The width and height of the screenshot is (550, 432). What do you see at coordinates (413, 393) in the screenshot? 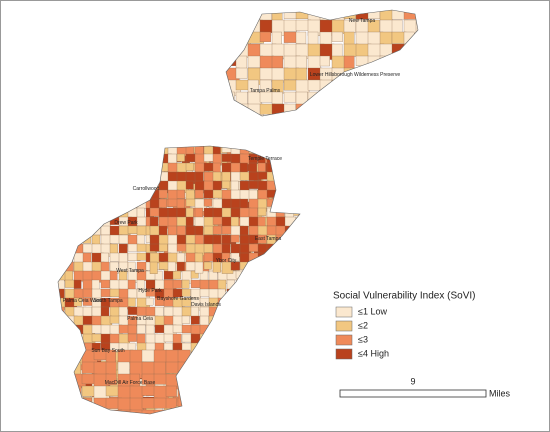
I see `scale-bar` at bounding box center [413, 393].